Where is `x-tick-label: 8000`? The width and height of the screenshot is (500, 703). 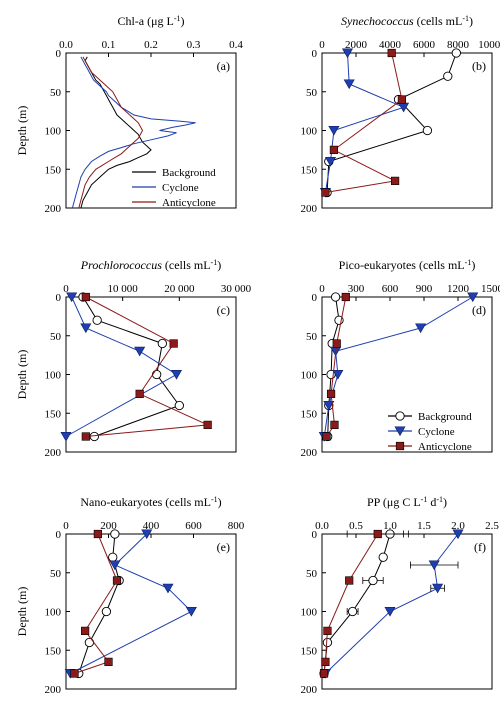 x-tick-label: 8000 is located at coordinates (458, 45).